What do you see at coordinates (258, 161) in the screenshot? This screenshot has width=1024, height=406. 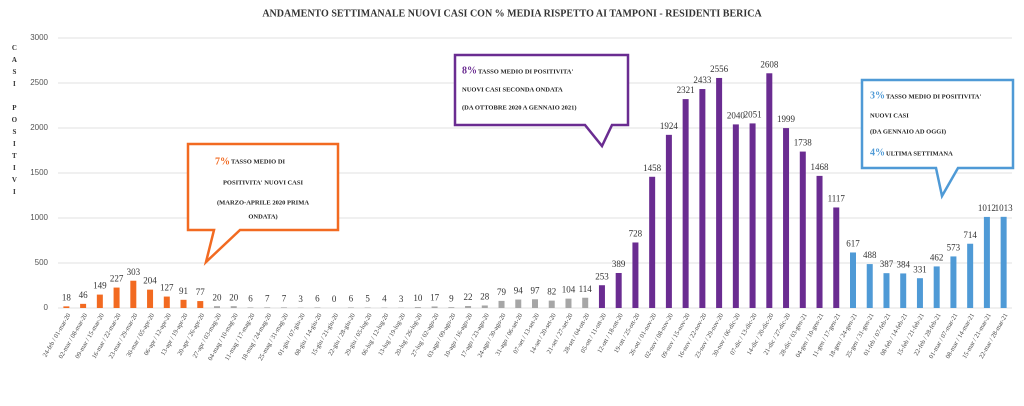 I see `callout-text: TASSO MEDIO DI` at bounding box center [258, 161].